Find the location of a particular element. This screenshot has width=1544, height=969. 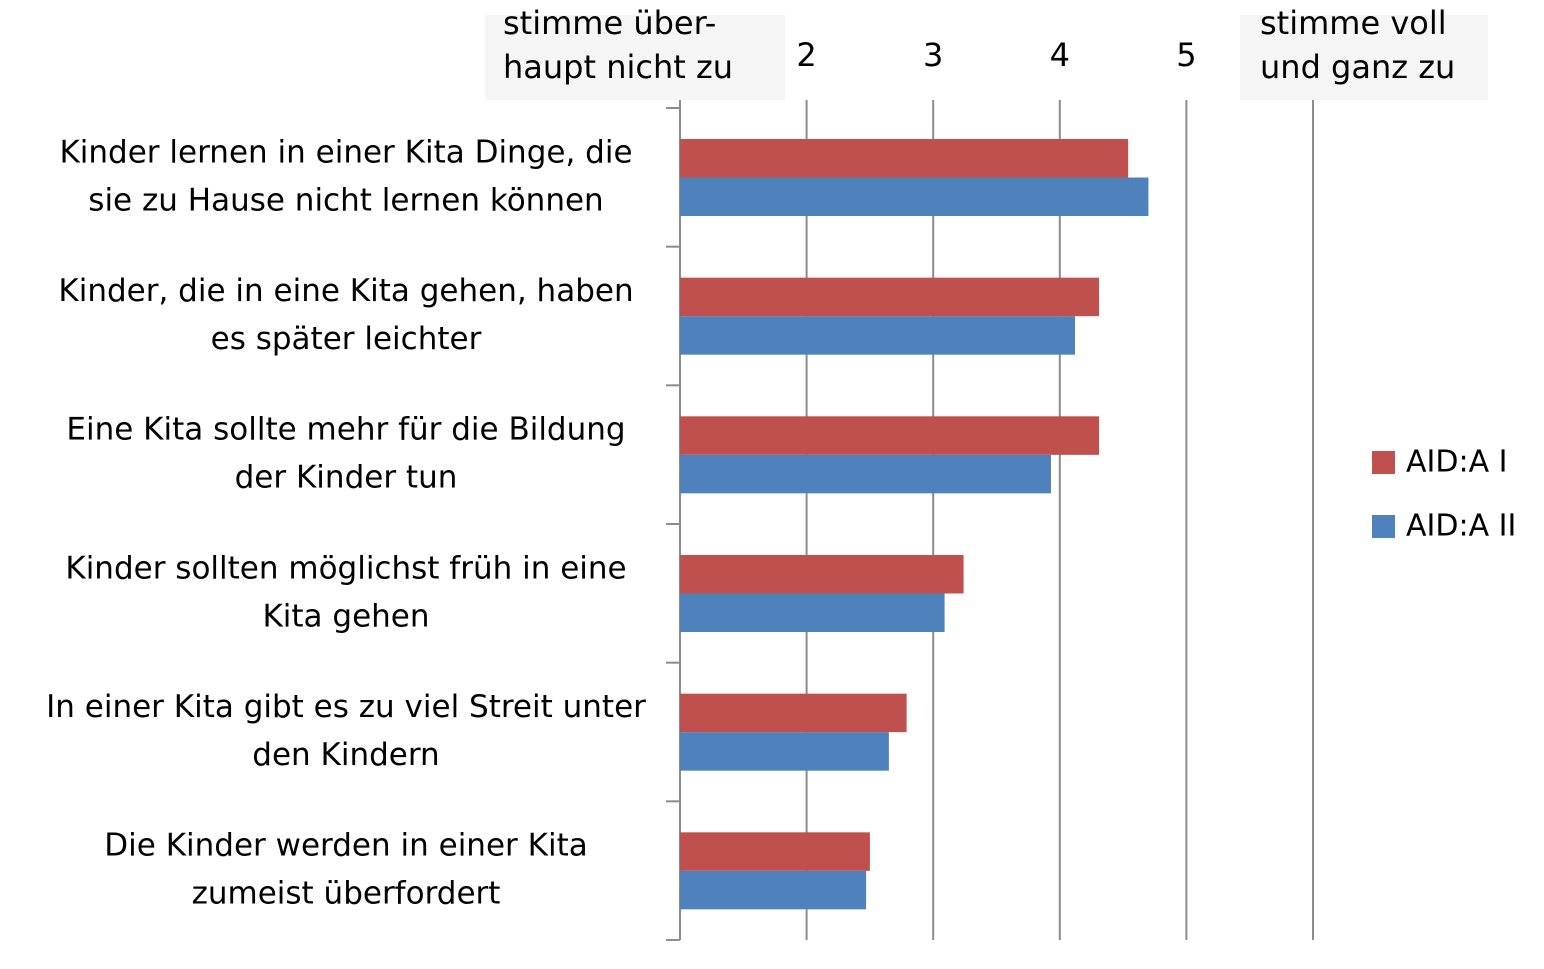

x-tick-label: 2 is located at coordinates (806, 55).